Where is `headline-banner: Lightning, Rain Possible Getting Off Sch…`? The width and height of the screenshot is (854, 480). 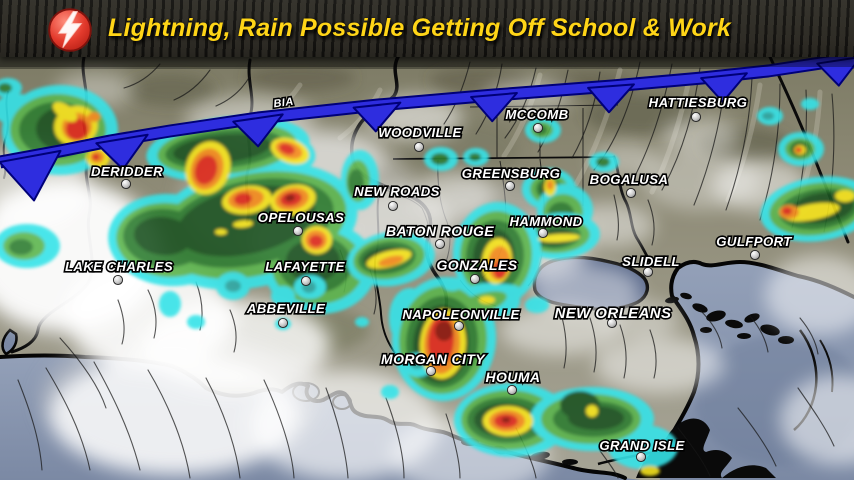 headline-banner: Lightning, Rain Possible Getting Off Sch… is located at coordinates (427, 28).